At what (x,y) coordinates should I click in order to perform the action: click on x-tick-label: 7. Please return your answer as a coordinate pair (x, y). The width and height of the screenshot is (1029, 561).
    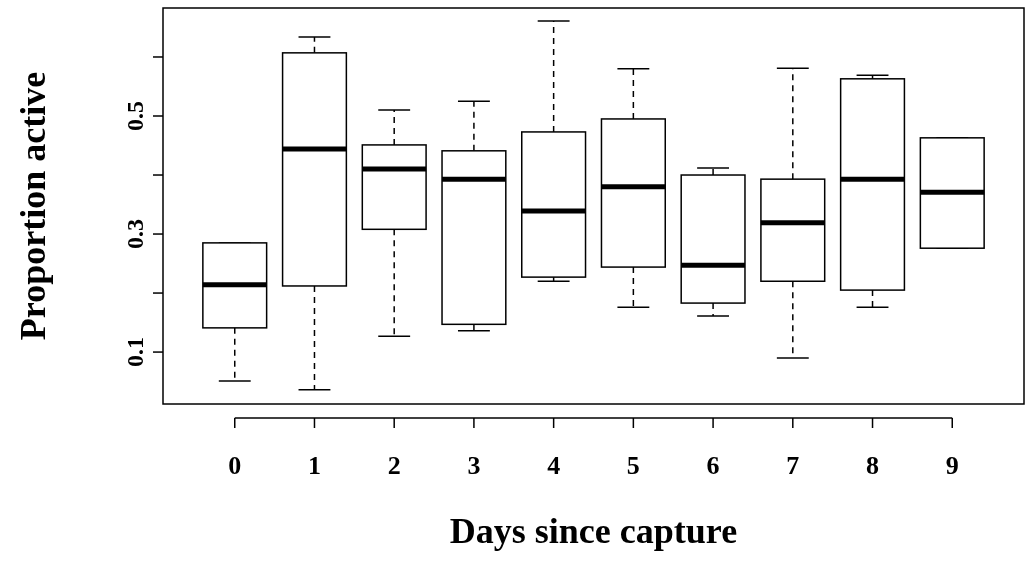
    Looking at the image, I should click on (793, 465).